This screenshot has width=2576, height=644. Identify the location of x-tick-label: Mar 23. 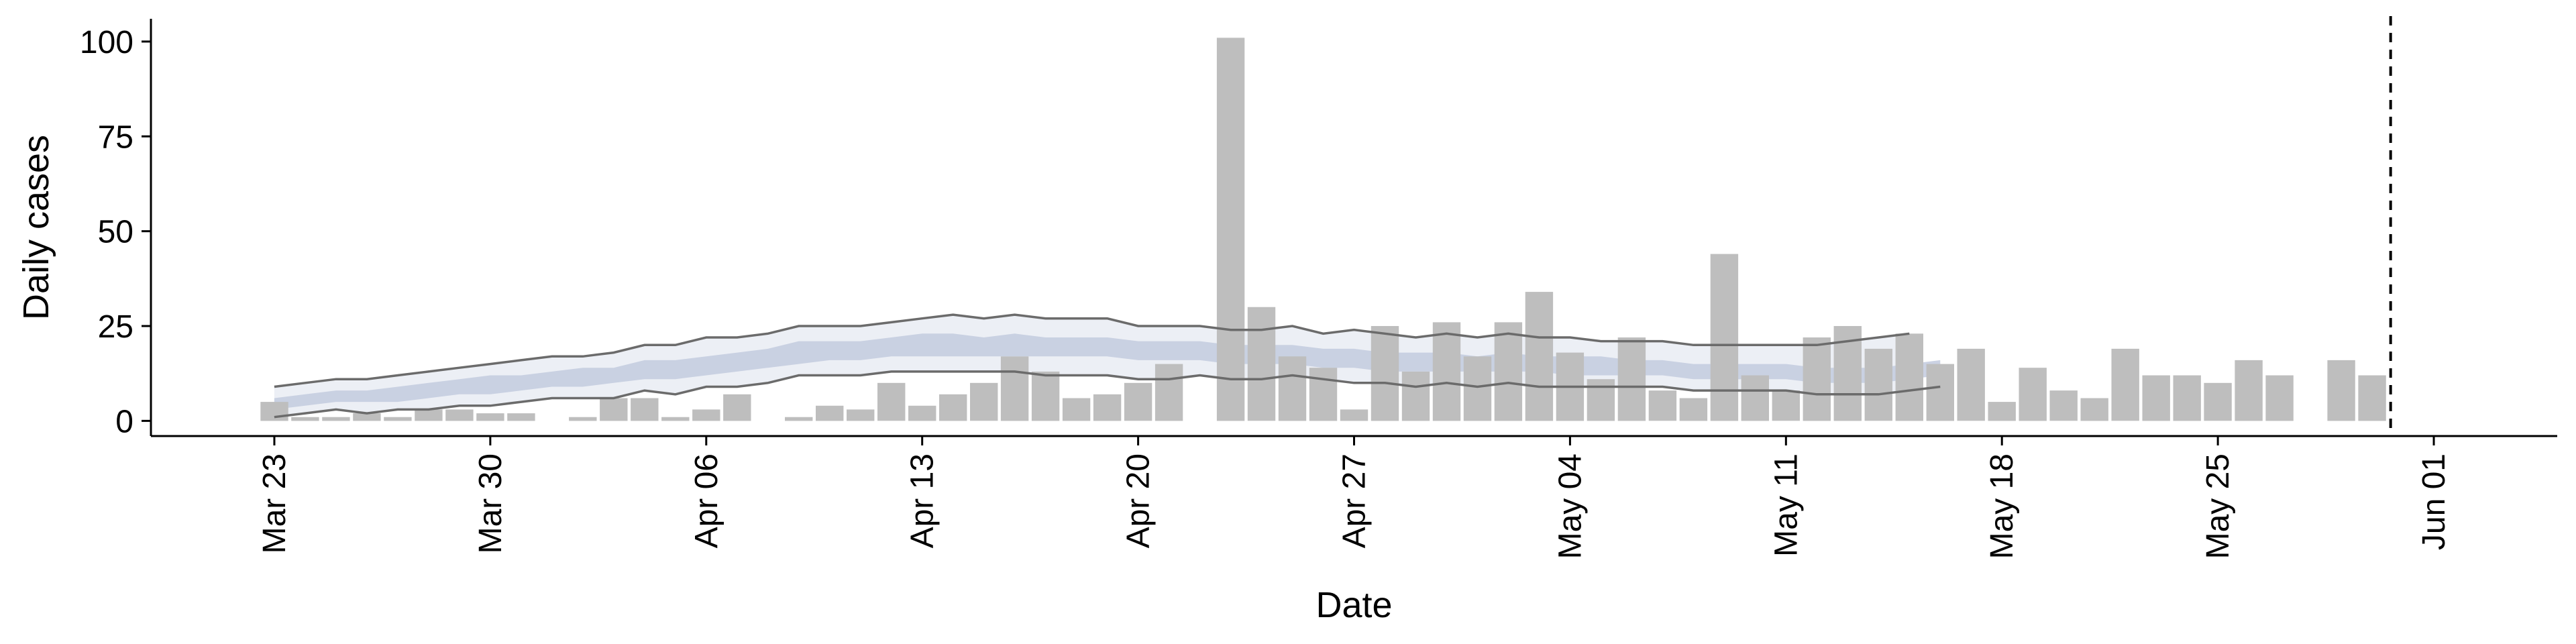
(274, 503).